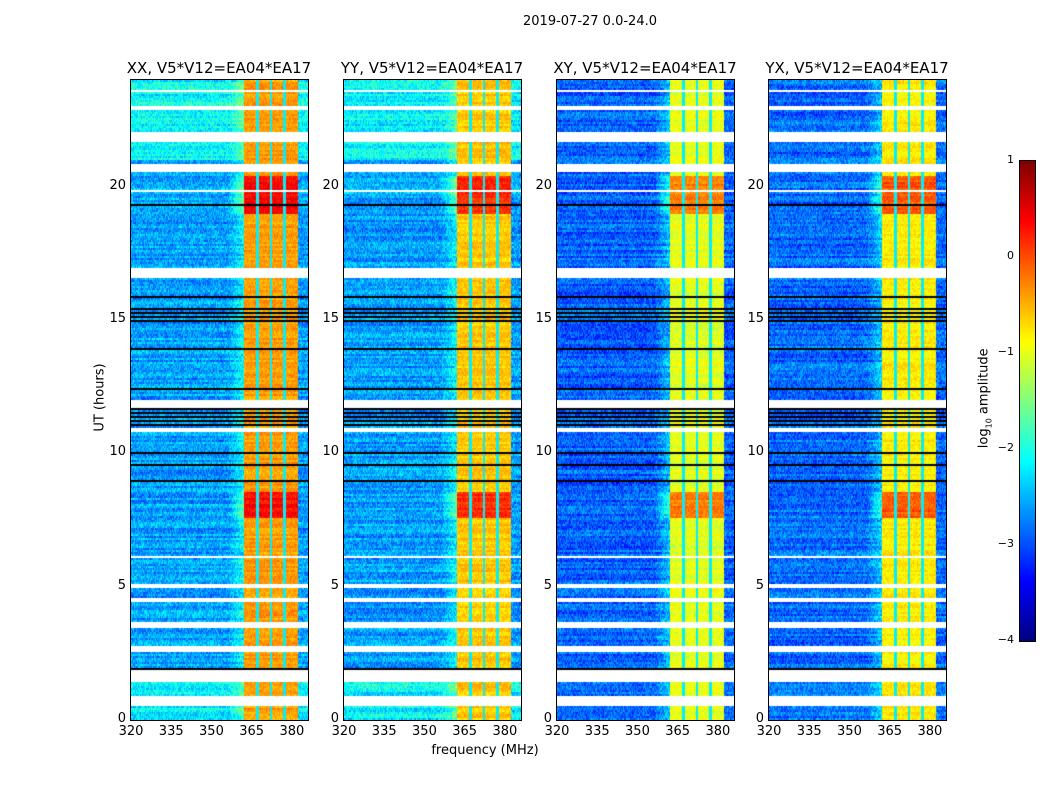 This screenshot has height=800, width=1050. I want to click on colorbar-label: log10 amplitude, so click(985, 398).